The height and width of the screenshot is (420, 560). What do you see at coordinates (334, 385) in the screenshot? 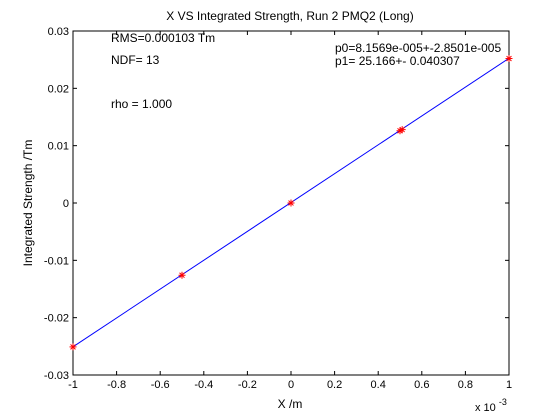
I see `x-tick-label: 0.2` at bounding box center [334, 385].